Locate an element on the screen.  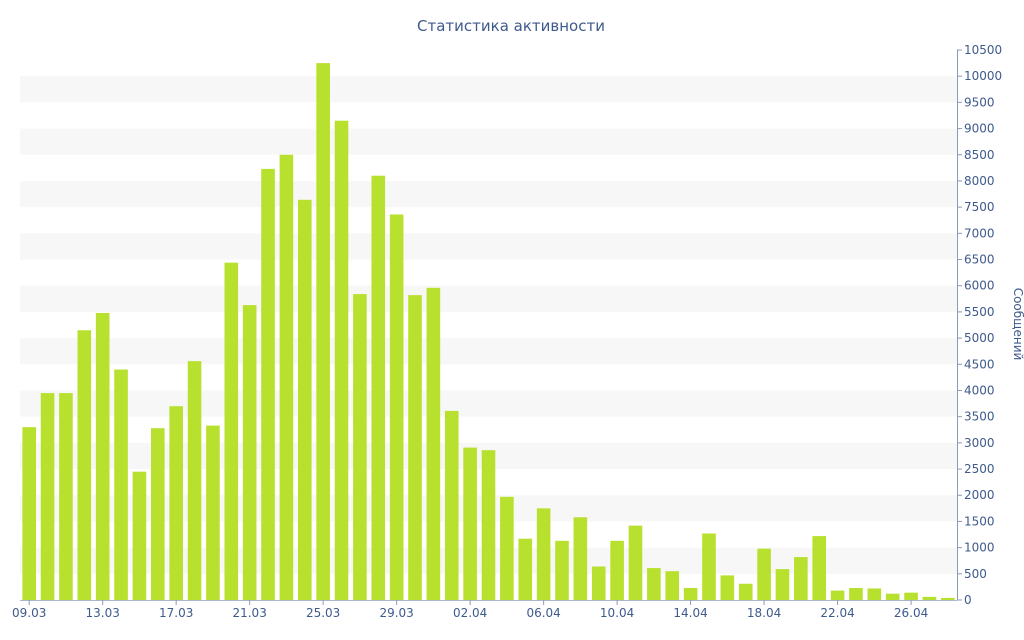
y-tick-label: 8000 is located at coordinates (979, 181).